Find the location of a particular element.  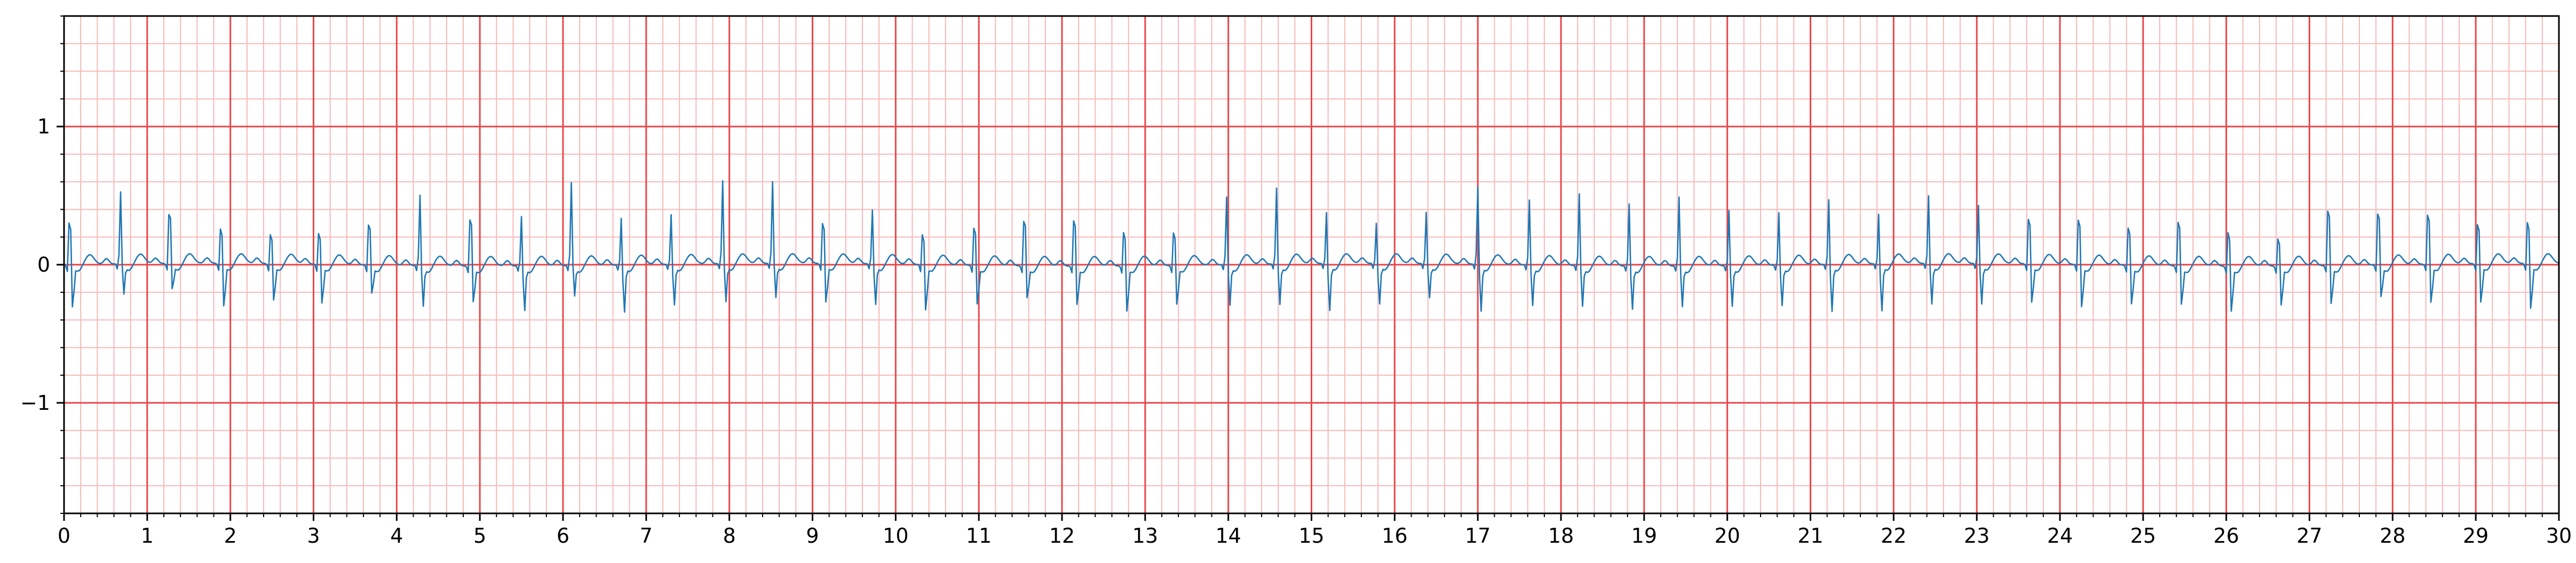

x-tick-label: 4 is located at coordinates (396, 536).